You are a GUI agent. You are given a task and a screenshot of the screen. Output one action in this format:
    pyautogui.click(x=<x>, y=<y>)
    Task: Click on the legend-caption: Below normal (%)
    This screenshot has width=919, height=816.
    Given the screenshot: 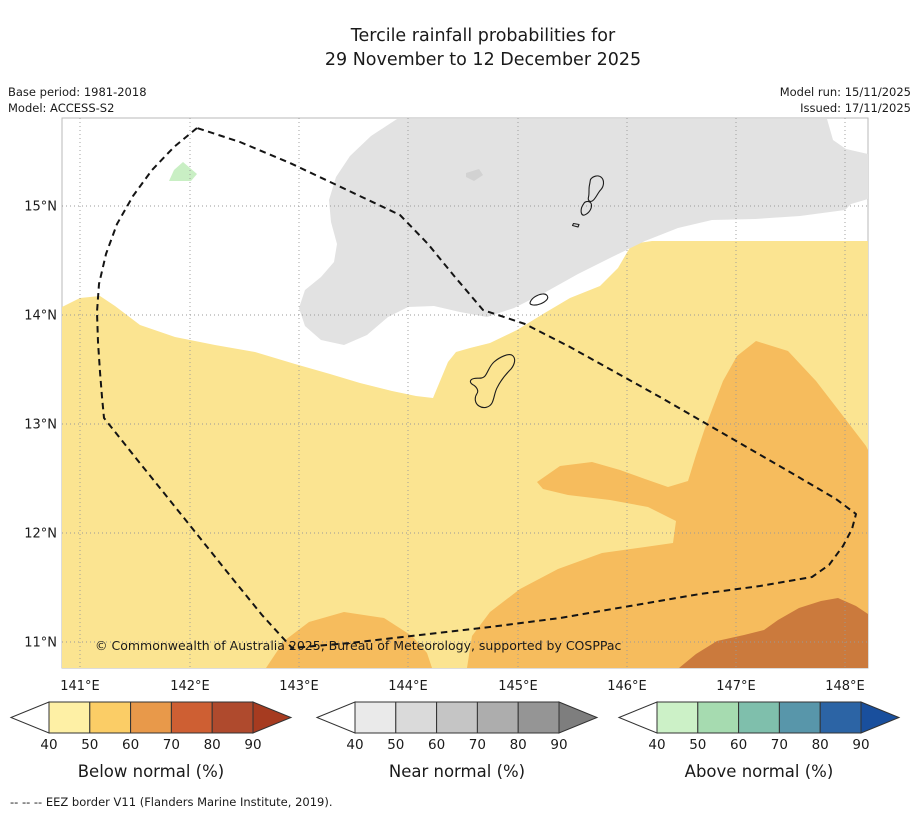 What is the action you would take?
    pyautogui.click(x=151, y=771)
    